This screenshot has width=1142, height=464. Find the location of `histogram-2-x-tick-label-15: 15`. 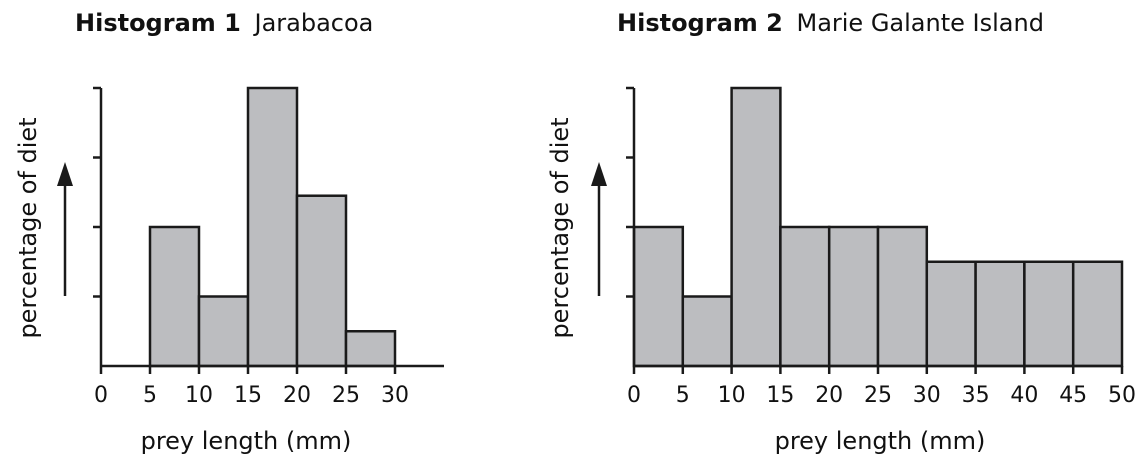

histogram-2-x-tick-label-15: 15 is located at coordinates (780, 395).